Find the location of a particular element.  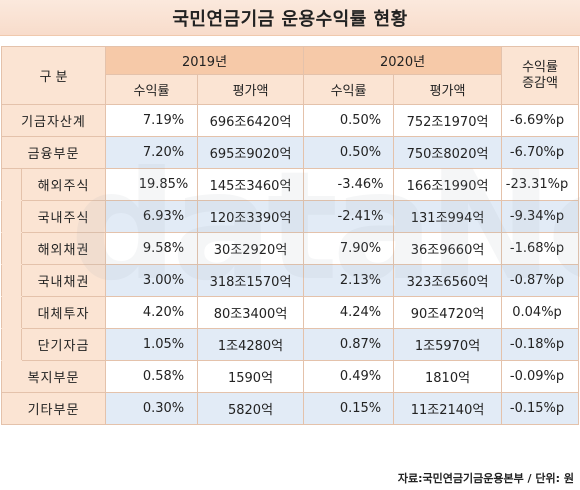

row-label: 단기자금 is located at coordinates (63, 344).